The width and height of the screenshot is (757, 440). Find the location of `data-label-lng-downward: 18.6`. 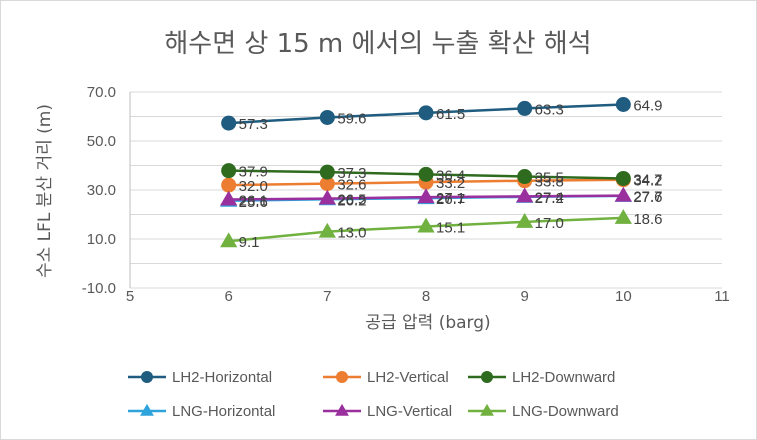

data-label-lng-downward: 18.6 is located at coordinates (647, 219).